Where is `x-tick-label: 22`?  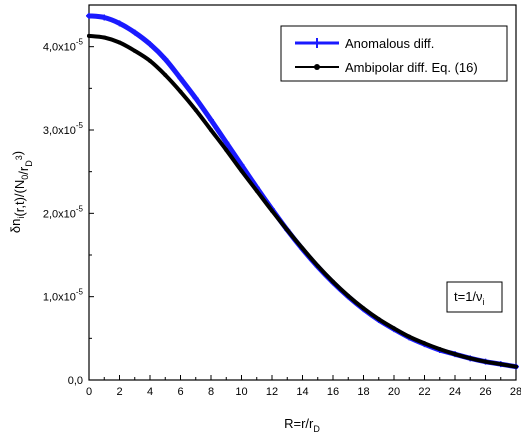 x-tick-label: 22 is located at coordinates (424, 392).